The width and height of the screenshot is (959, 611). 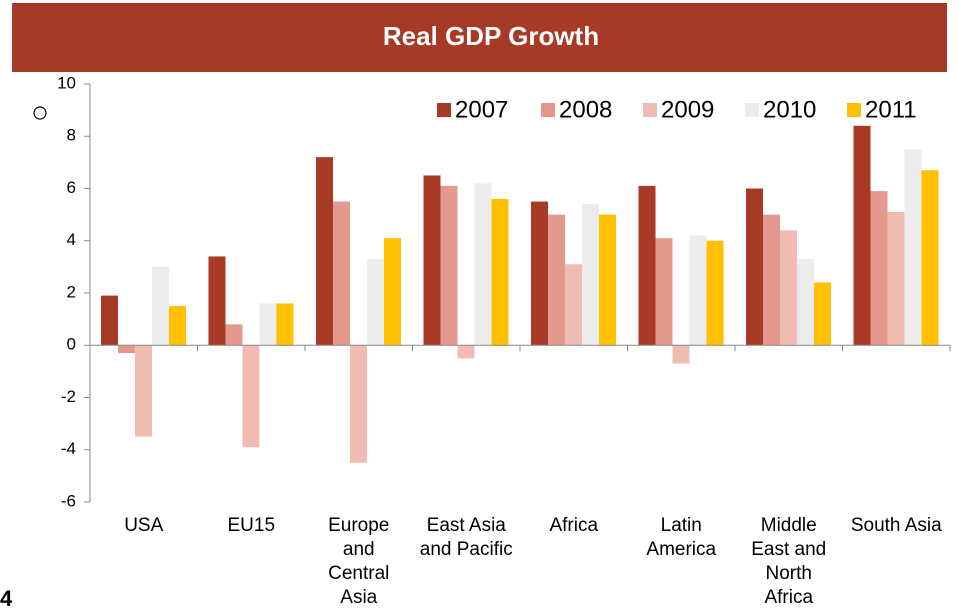 What do you see at coordinates (144, 525) in the screenshot?
I see `x-tick-label: USA` at bounding box center [144, 525].